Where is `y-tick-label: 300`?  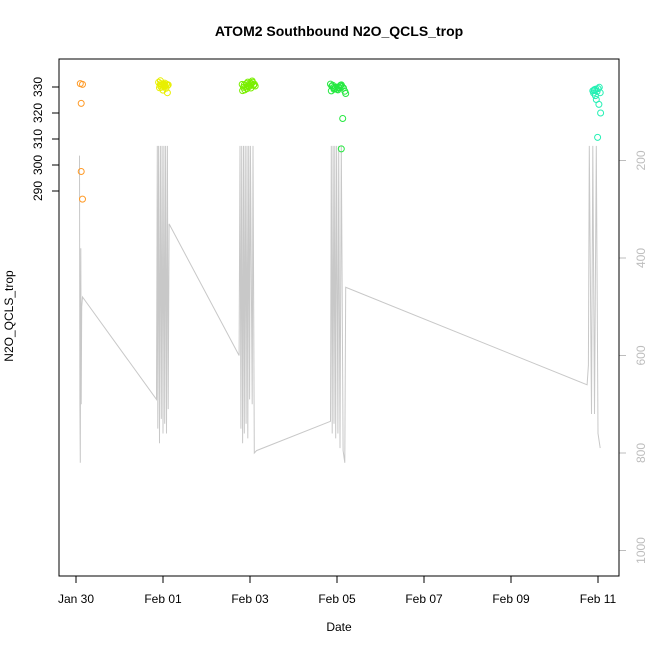
y-tick-label: 300 is located at coordinates (38, 165).